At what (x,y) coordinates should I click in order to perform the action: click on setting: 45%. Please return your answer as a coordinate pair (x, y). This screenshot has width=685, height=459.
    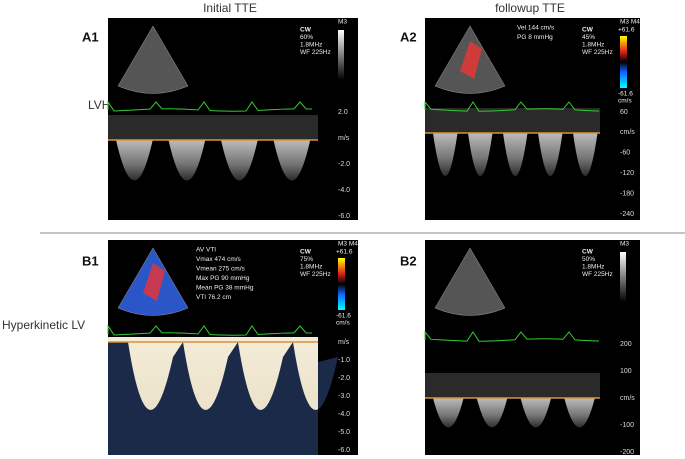
    Looking at the image, I should click on (588, 37).